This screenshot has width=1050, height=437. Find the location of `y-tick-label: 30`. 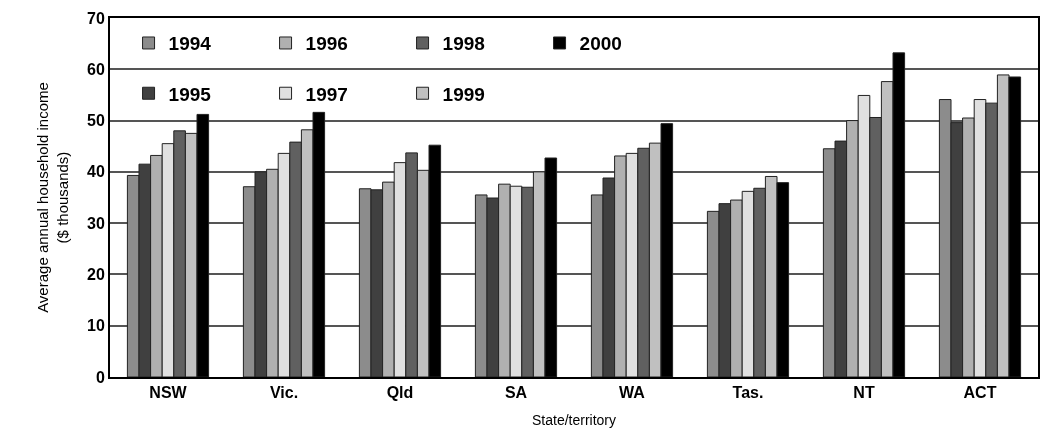

y-tick-label: 30 is located at coordinates (96, 223).